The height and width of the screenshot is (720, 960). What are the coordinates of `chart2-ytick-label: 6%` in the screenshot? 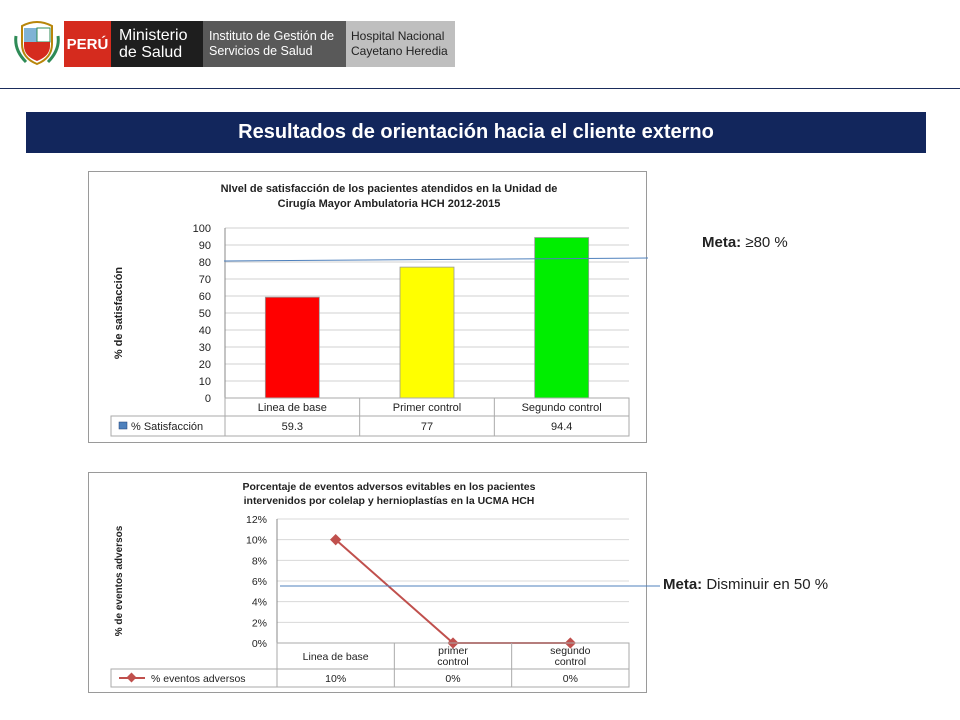 It's located at (259, 582).